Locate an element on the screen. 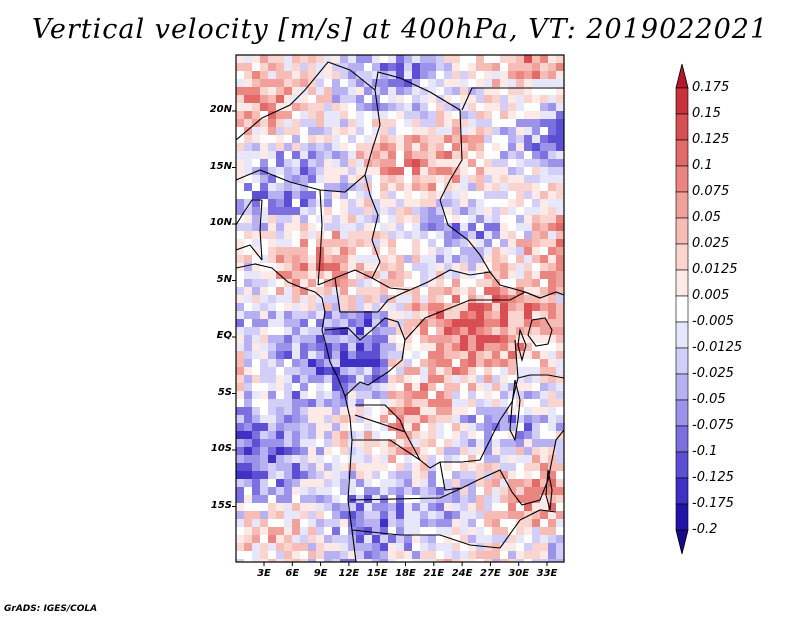  coastline is located at coordinates (296, 412).